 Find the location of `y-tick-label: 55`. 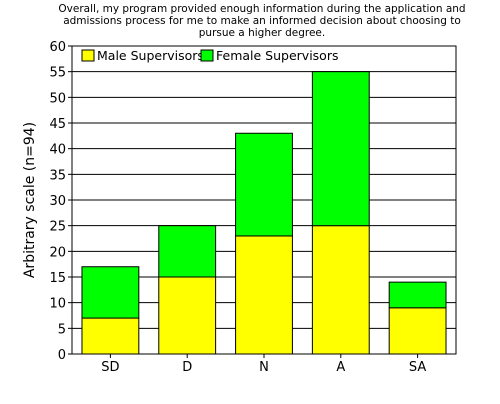

y-tick-label: 55 is located at coordinates (57, 73).